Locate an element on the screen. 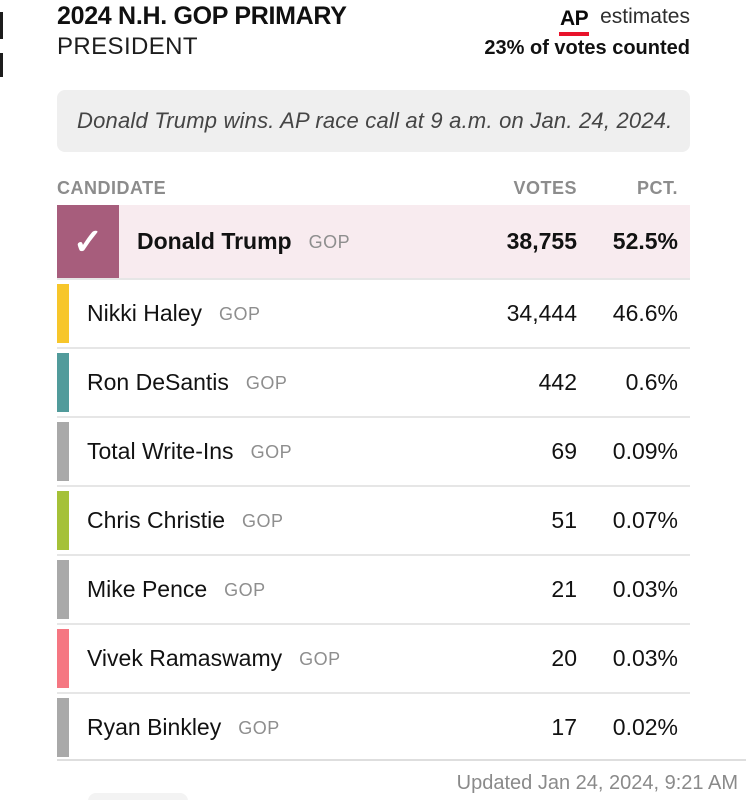  candidate-cell: Ron DeSantis GOP is located at coordinates (187, 382).